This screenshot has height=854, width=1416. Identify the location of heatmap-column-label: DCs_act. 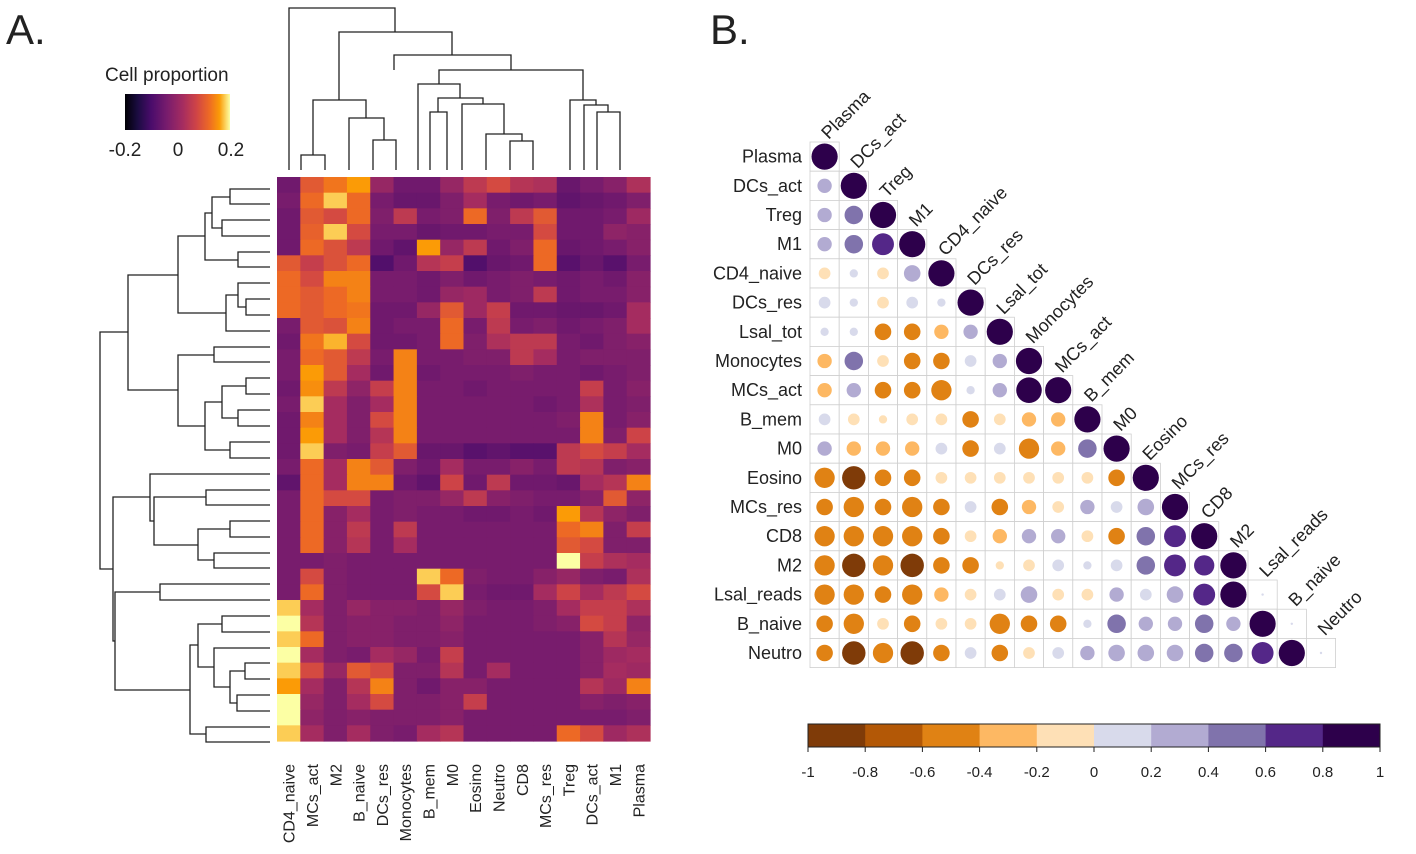
(593, 794).